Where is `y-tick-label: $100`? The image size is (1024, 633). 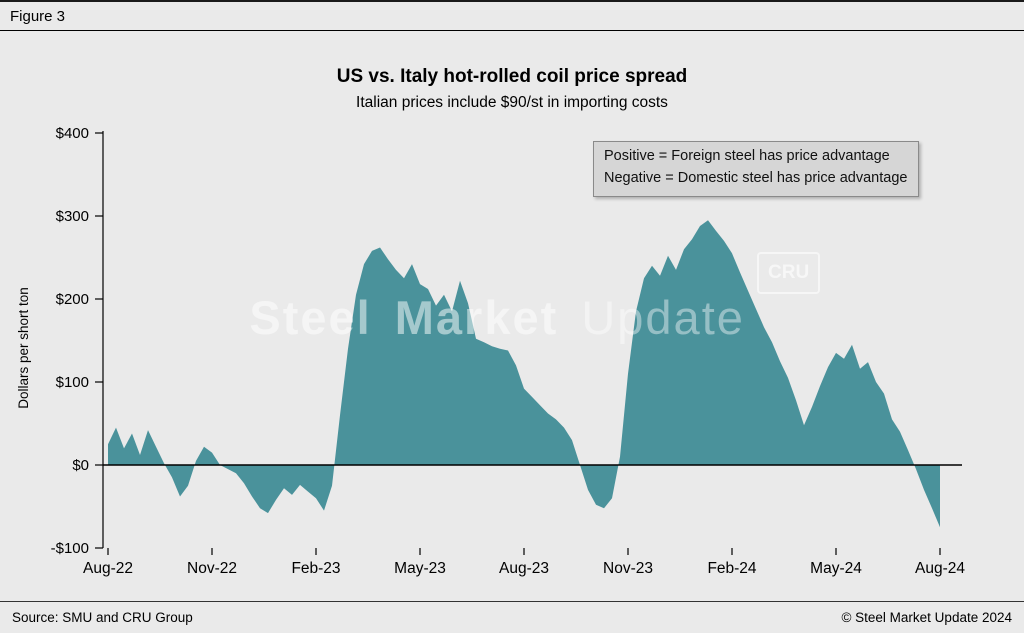 y-tick-label: $100 is located at coordinates (72, 382).